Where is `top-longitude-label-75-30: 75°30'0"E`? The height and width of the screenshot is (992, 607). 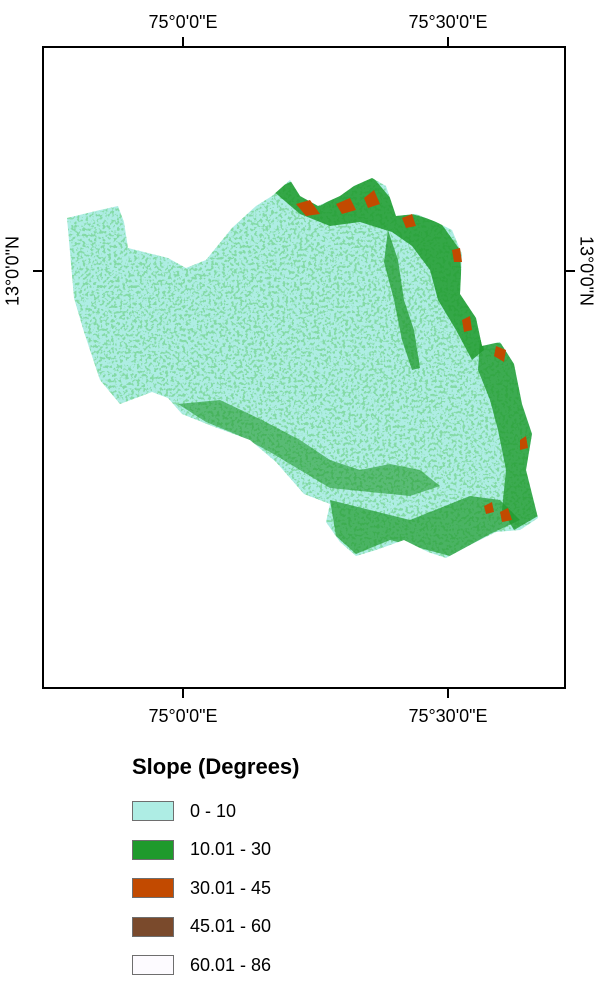 top-longitude-label-75-30: 75°30'0"E is located at coordinates (448, 22).